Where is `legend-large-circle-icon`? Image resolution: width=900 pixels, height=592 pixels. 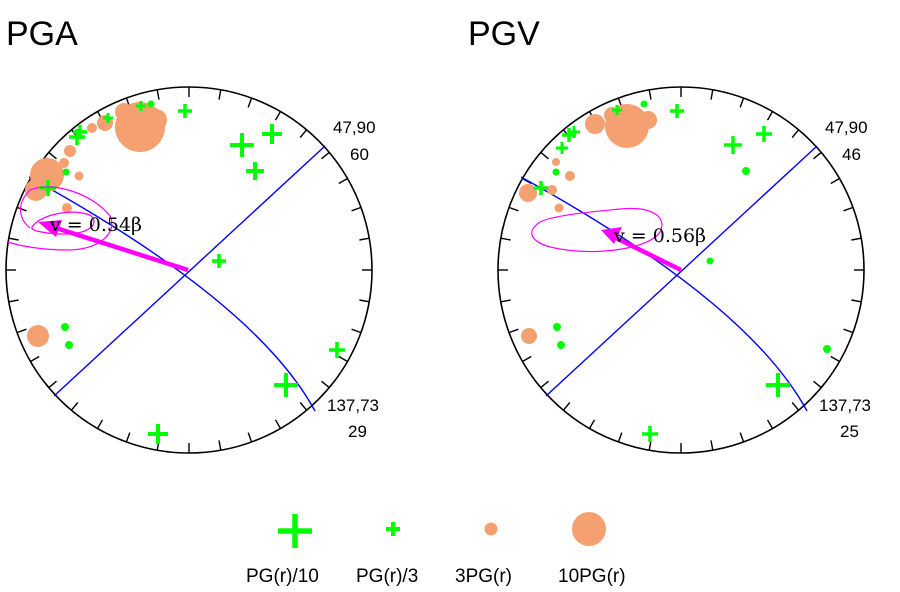
legend-large-circle-icon is located at coordinates (589, 529).